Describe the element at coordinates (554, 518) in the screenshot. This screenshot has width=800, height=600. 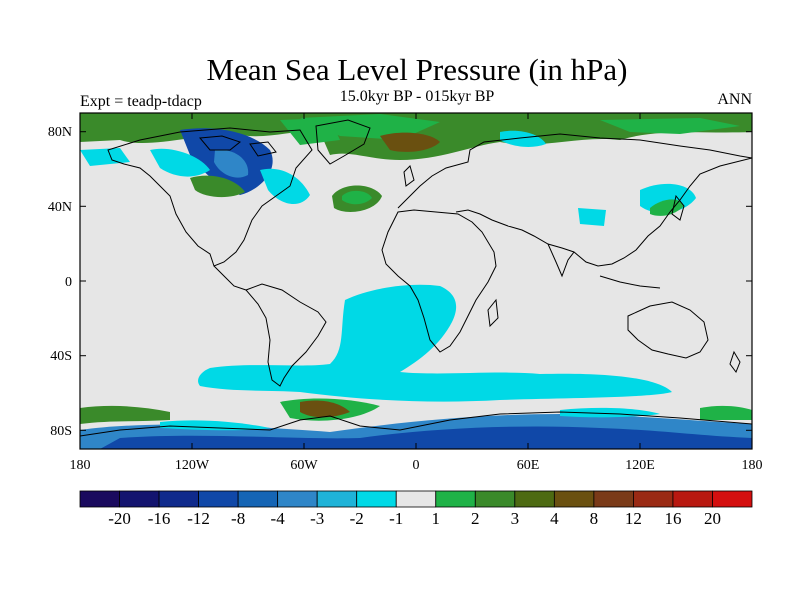
I see `colorbar-label: 4` at that location.